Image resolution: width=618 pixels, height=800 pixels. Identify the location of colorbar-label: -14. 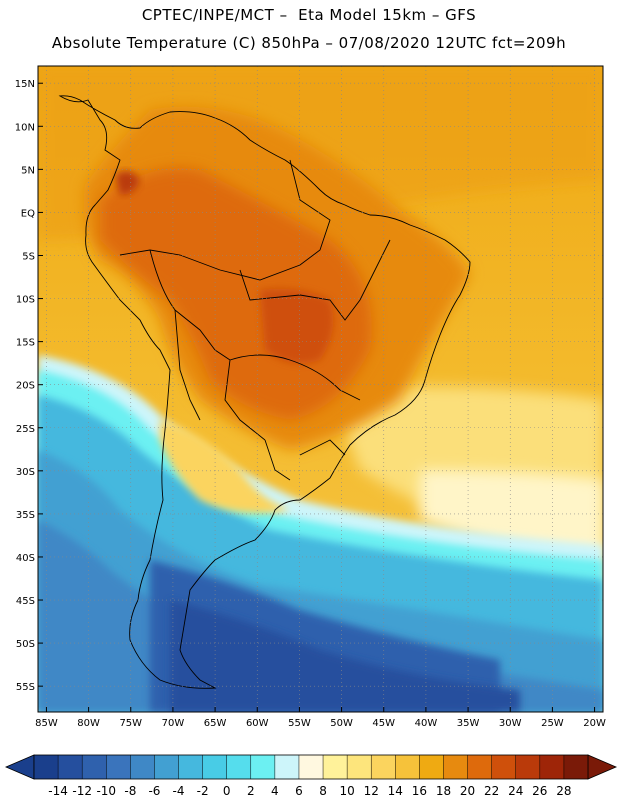
(58, 791).